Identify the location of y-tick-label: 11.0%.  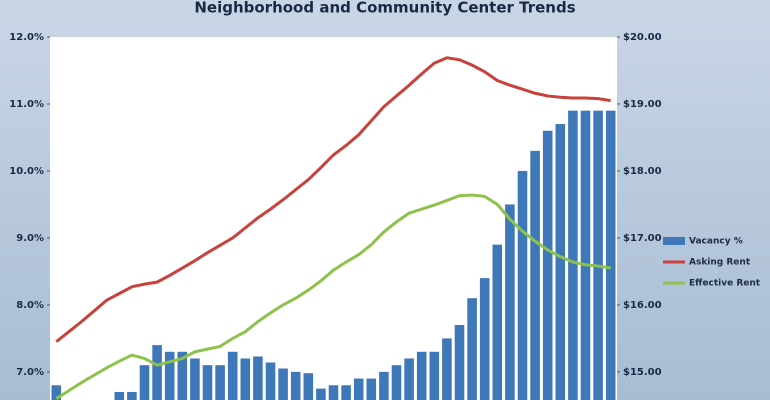
(26, 104).